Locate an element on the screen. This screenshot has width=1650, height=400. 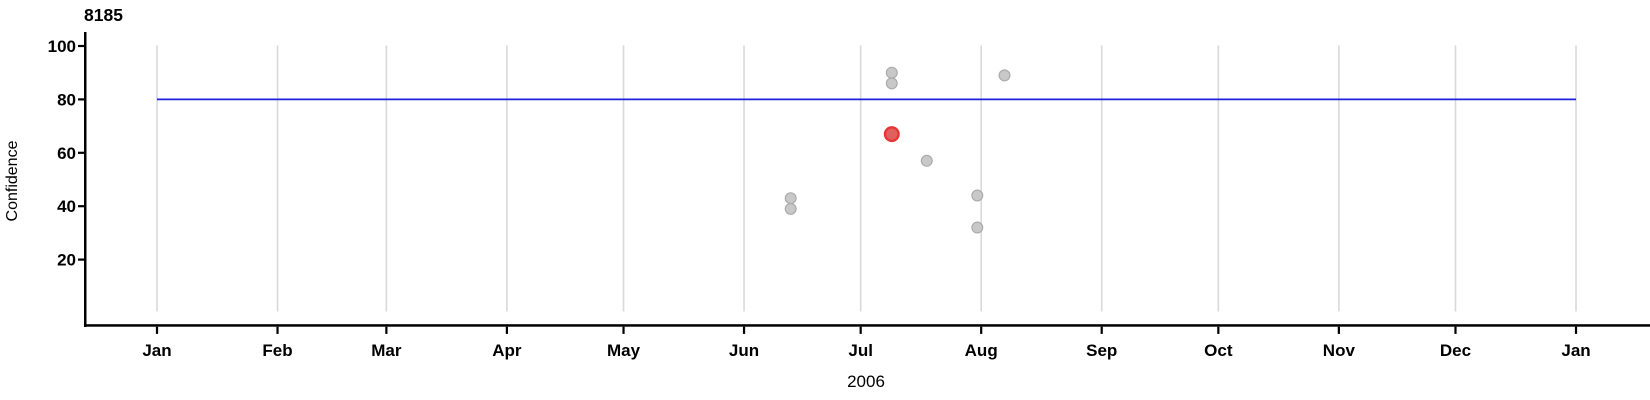
y-axis-tick-label: 40 is located at coordinates (66, 206).